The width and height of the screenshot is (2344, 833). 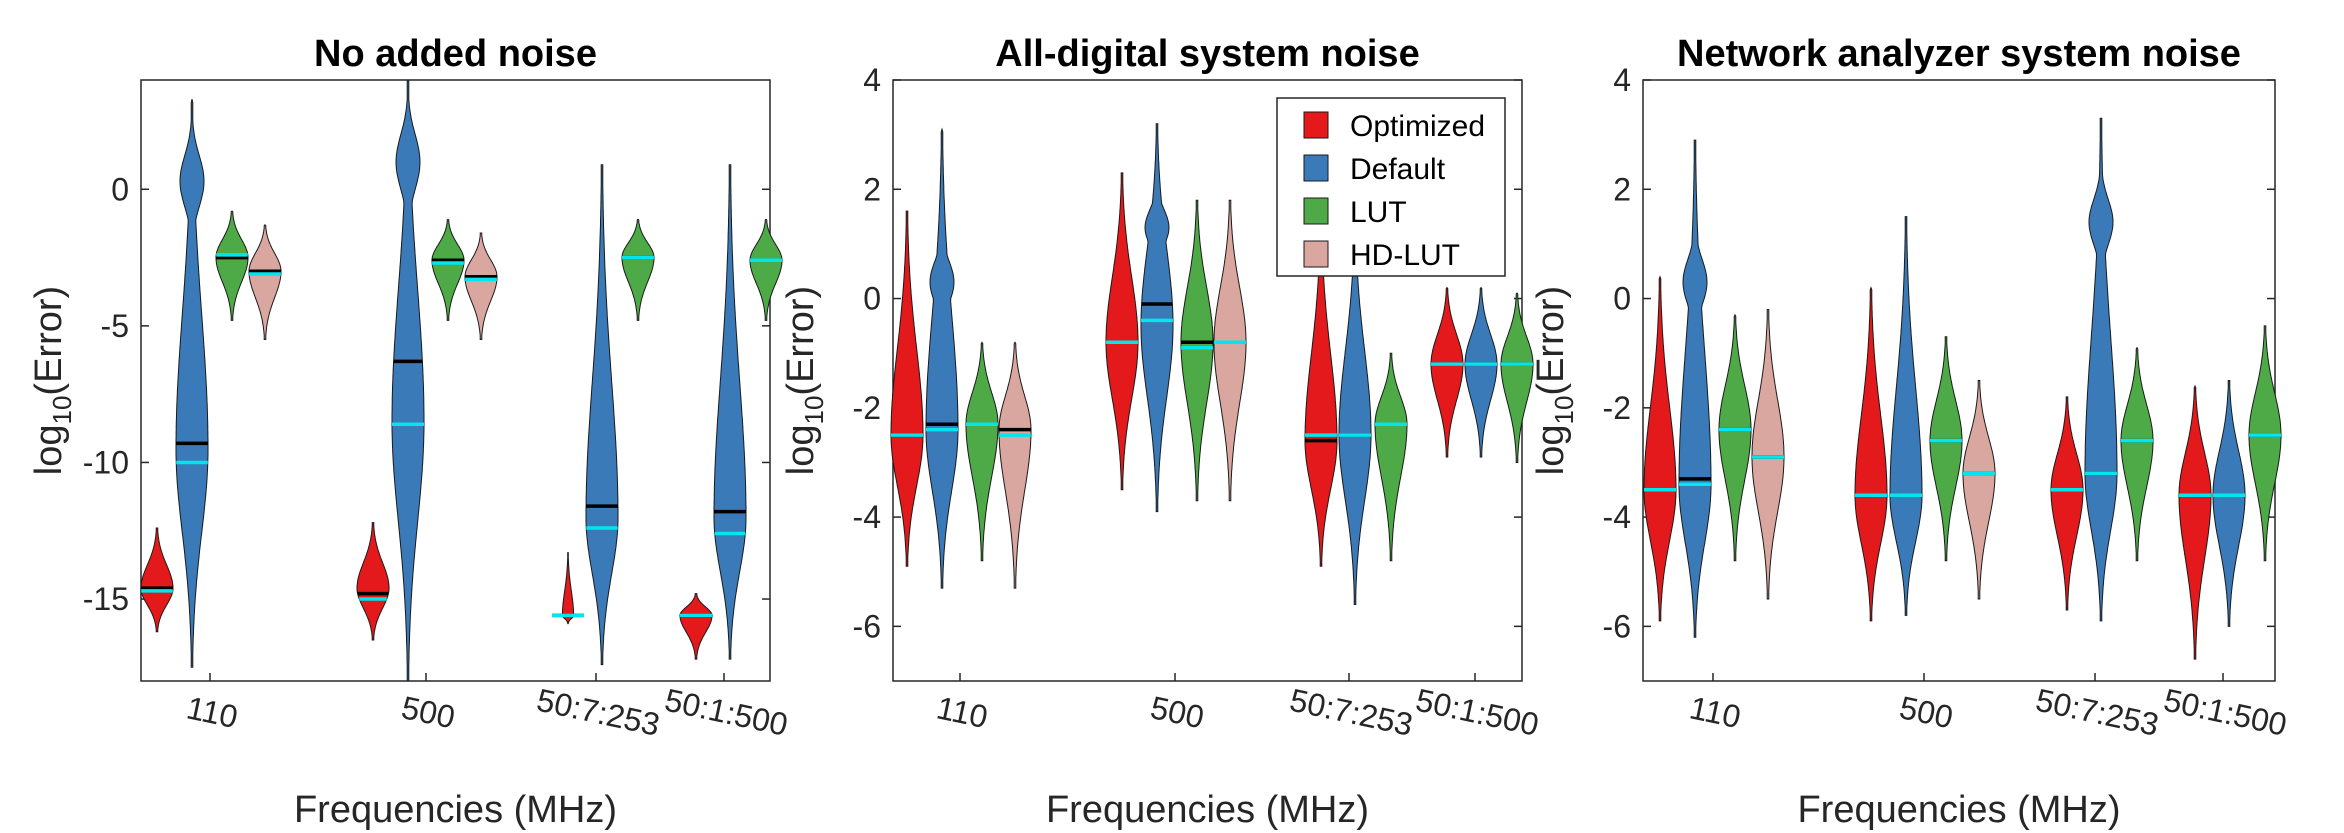 What do you see at coordinates (1316, 254) in the screenshot?
I see `legend-swatch-hd-lut` at bounding box center [1316, 254].